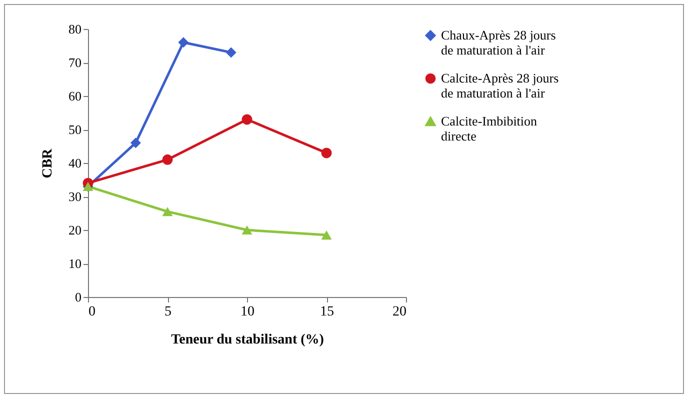 The image size is (692, 401). What do you see at coordinates (247, 312) in the screenshot?
I see `x-tick-label: 10` at bounding box center [247, 312].